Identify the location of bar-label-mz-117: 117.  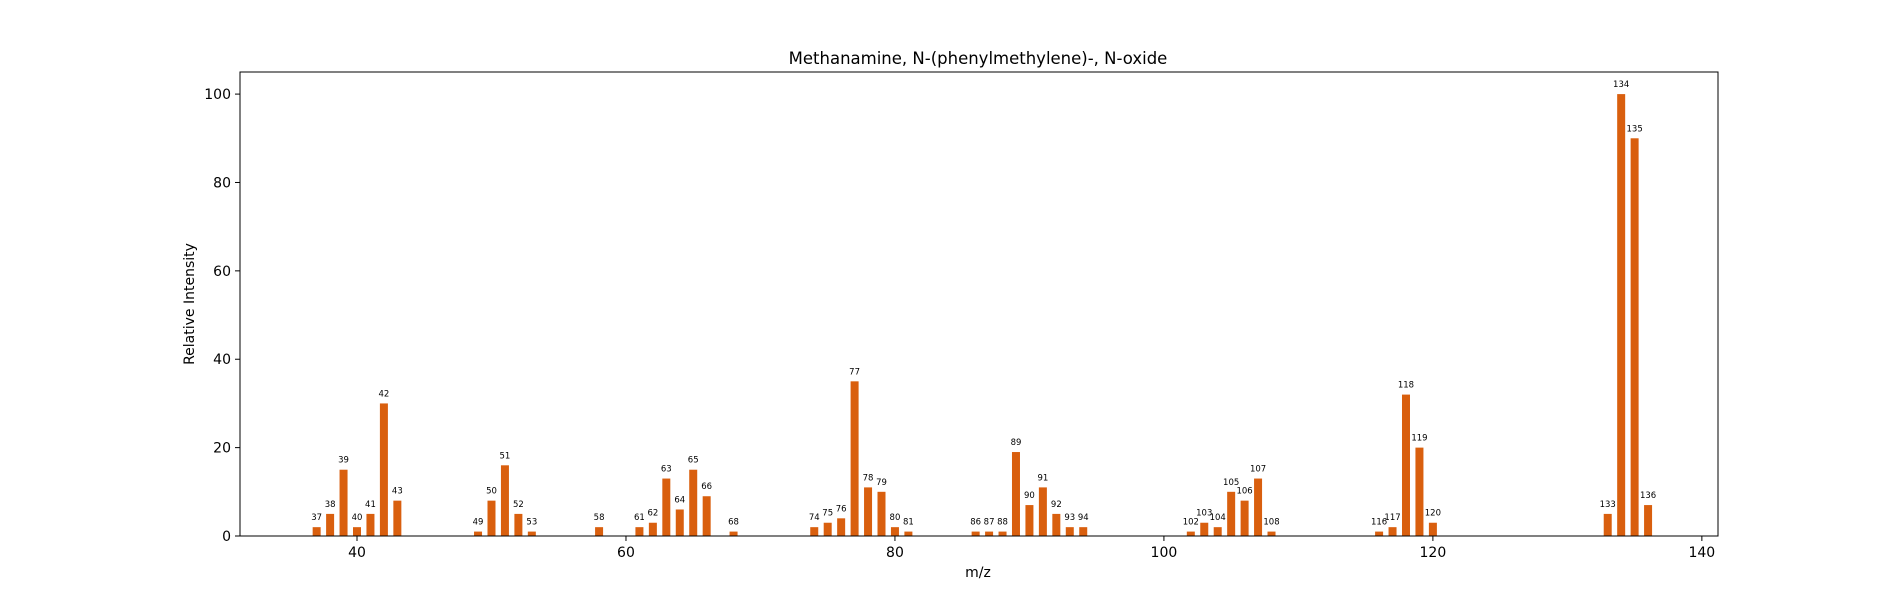
(1392, 518).